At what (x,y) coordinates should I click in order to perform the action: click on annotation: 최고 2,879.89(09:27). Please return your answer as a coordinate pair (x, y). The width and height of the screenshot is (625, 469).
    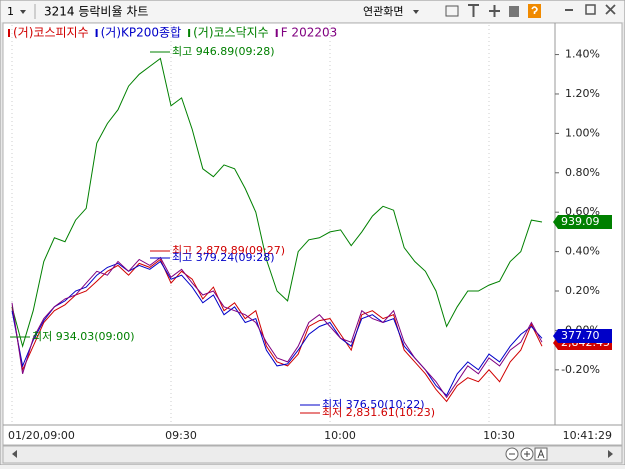
    Looking at the image, I should click on (228, 250).